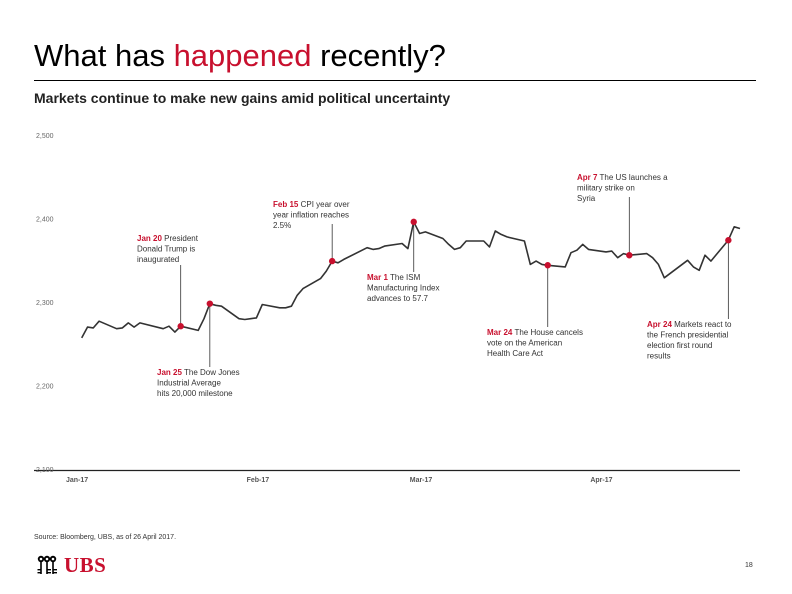  Describe the element at coordinates (77, 480) in the screenshot. I see `x-tick-label: Jan-17` at that location.